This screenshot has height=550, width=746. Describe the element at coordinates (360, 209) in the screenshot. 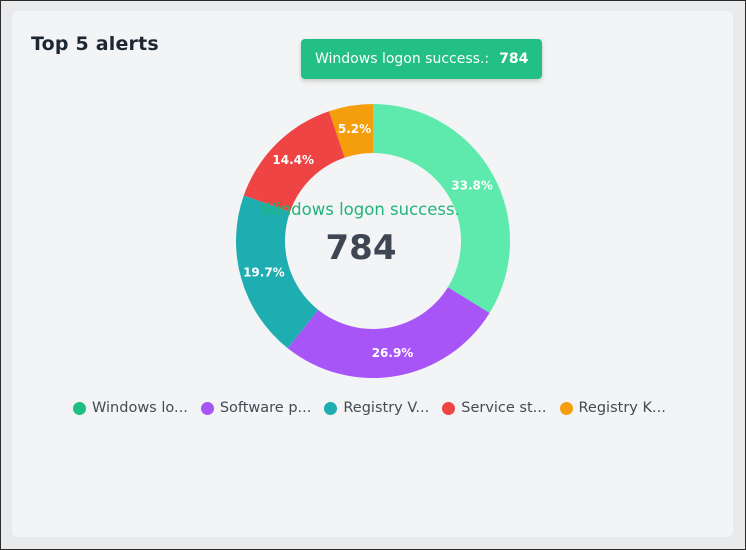

I see `center-label: Windows logon success.` at that location.